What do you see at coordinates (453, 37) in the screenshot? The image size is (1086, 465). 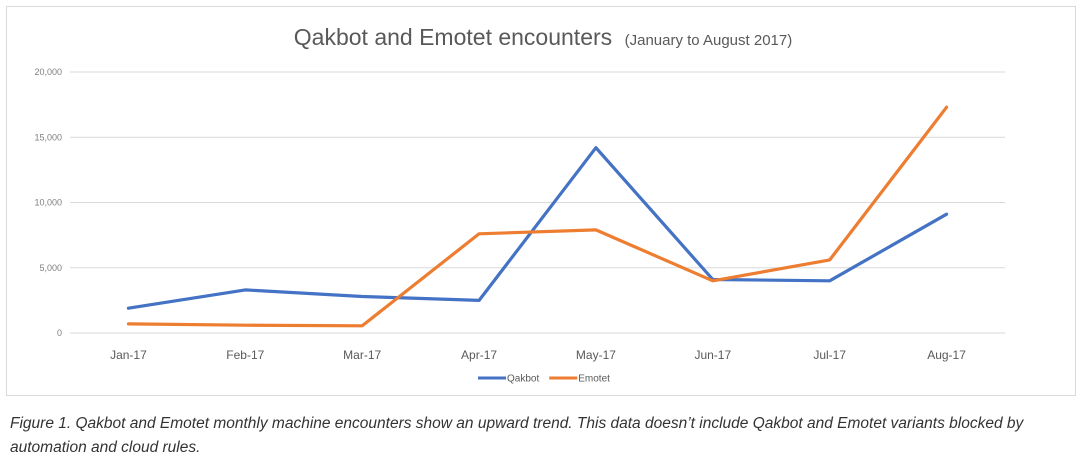 I see `chart-title-main: Qakbot and Emotet encounters` at bounding box center [453, 37].